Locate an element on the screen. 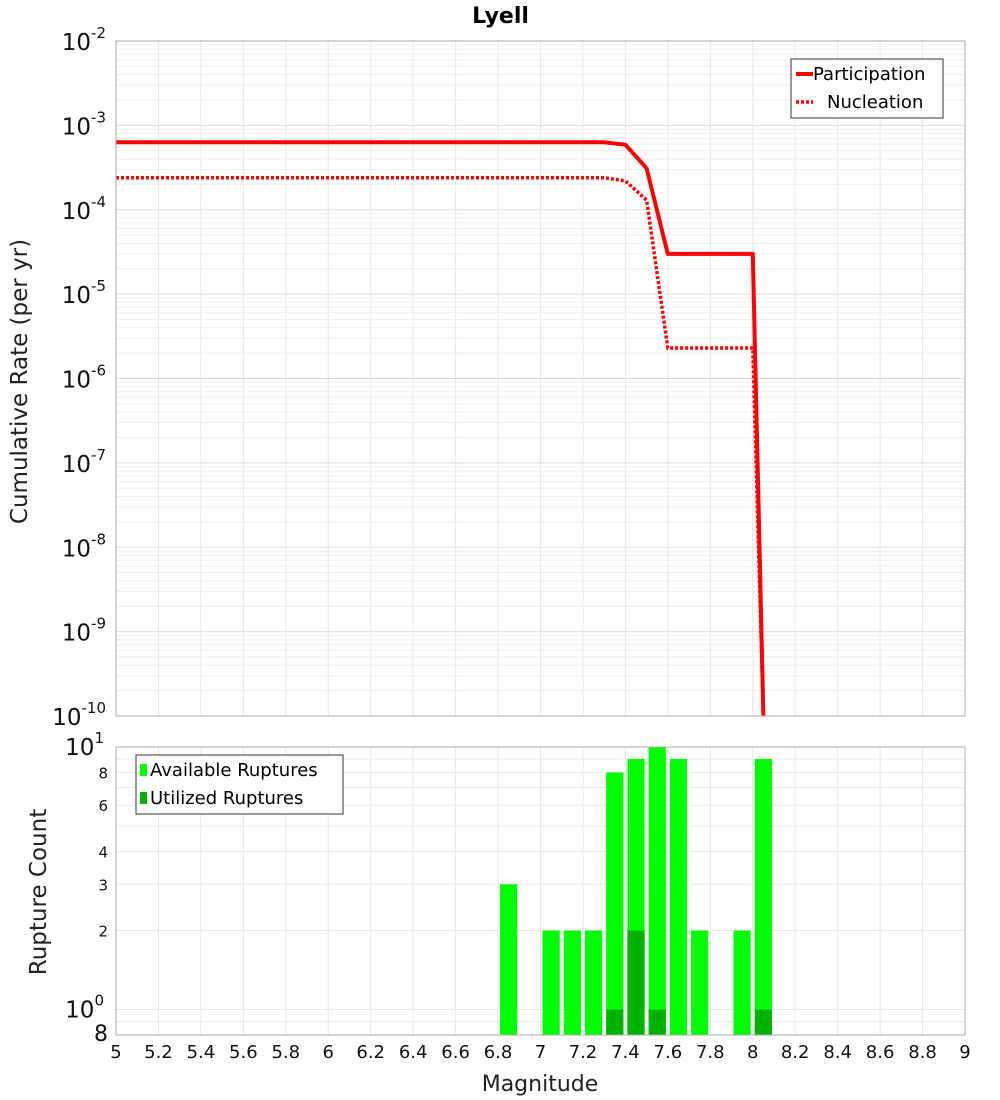 The height and width of the screenshot is (1100, 1000). bottom-bars is located at coordinates (636, 891).